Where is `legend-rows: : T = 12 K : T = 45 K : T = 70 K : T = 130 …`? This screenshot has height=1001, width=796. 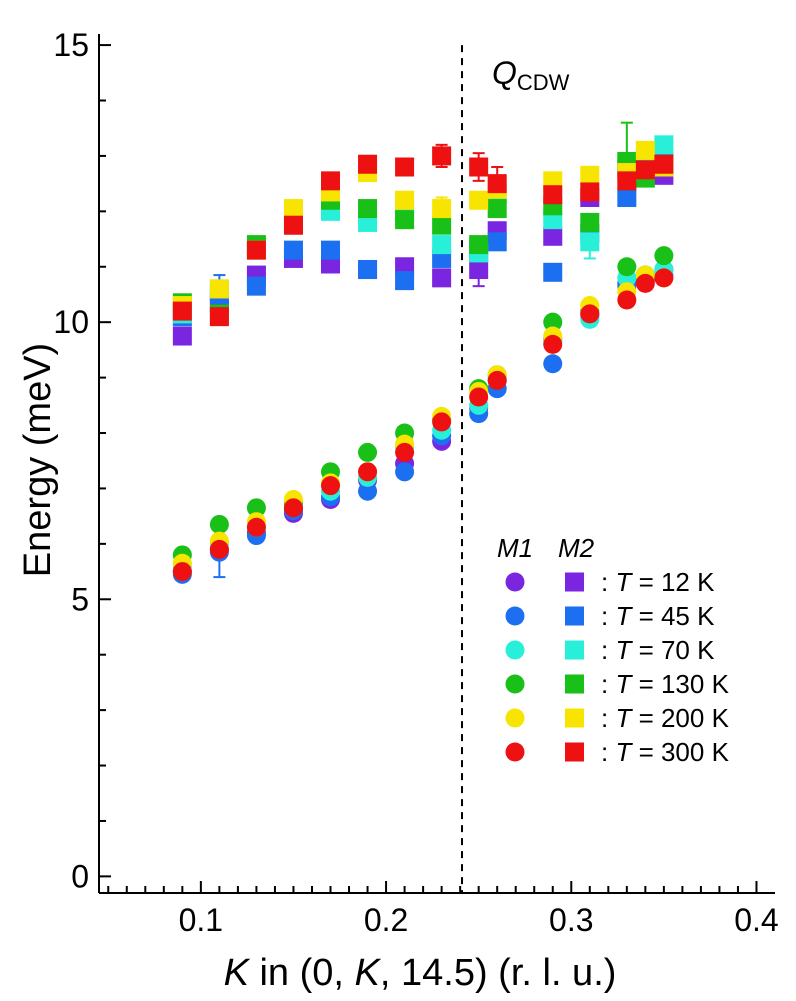
legend-rows: : T = 12 K : T = 45 K : T = 70 K : T = 130 … is located at coordinates (617, 667).